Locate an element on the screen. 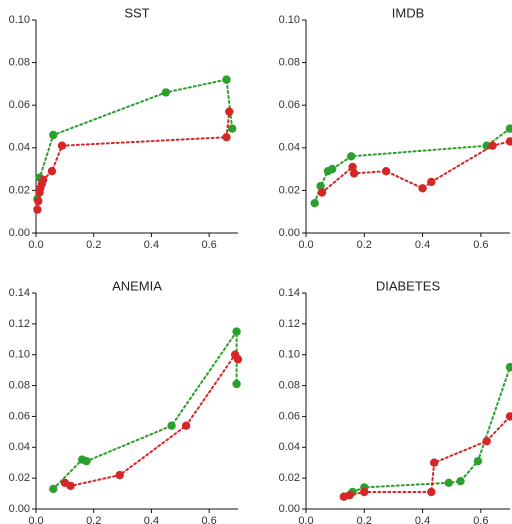 This screenshot has height=524, width=512. chart-title: SST is located at coordinates (136, 12).